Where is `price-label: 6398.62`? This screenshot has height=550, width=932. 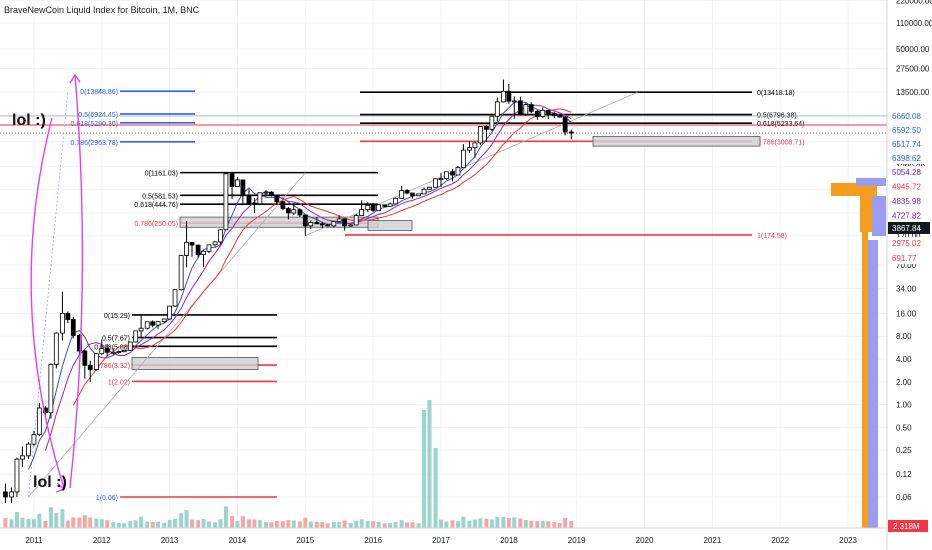 price-label: 6398.62 is located at coordinates (906, 158).